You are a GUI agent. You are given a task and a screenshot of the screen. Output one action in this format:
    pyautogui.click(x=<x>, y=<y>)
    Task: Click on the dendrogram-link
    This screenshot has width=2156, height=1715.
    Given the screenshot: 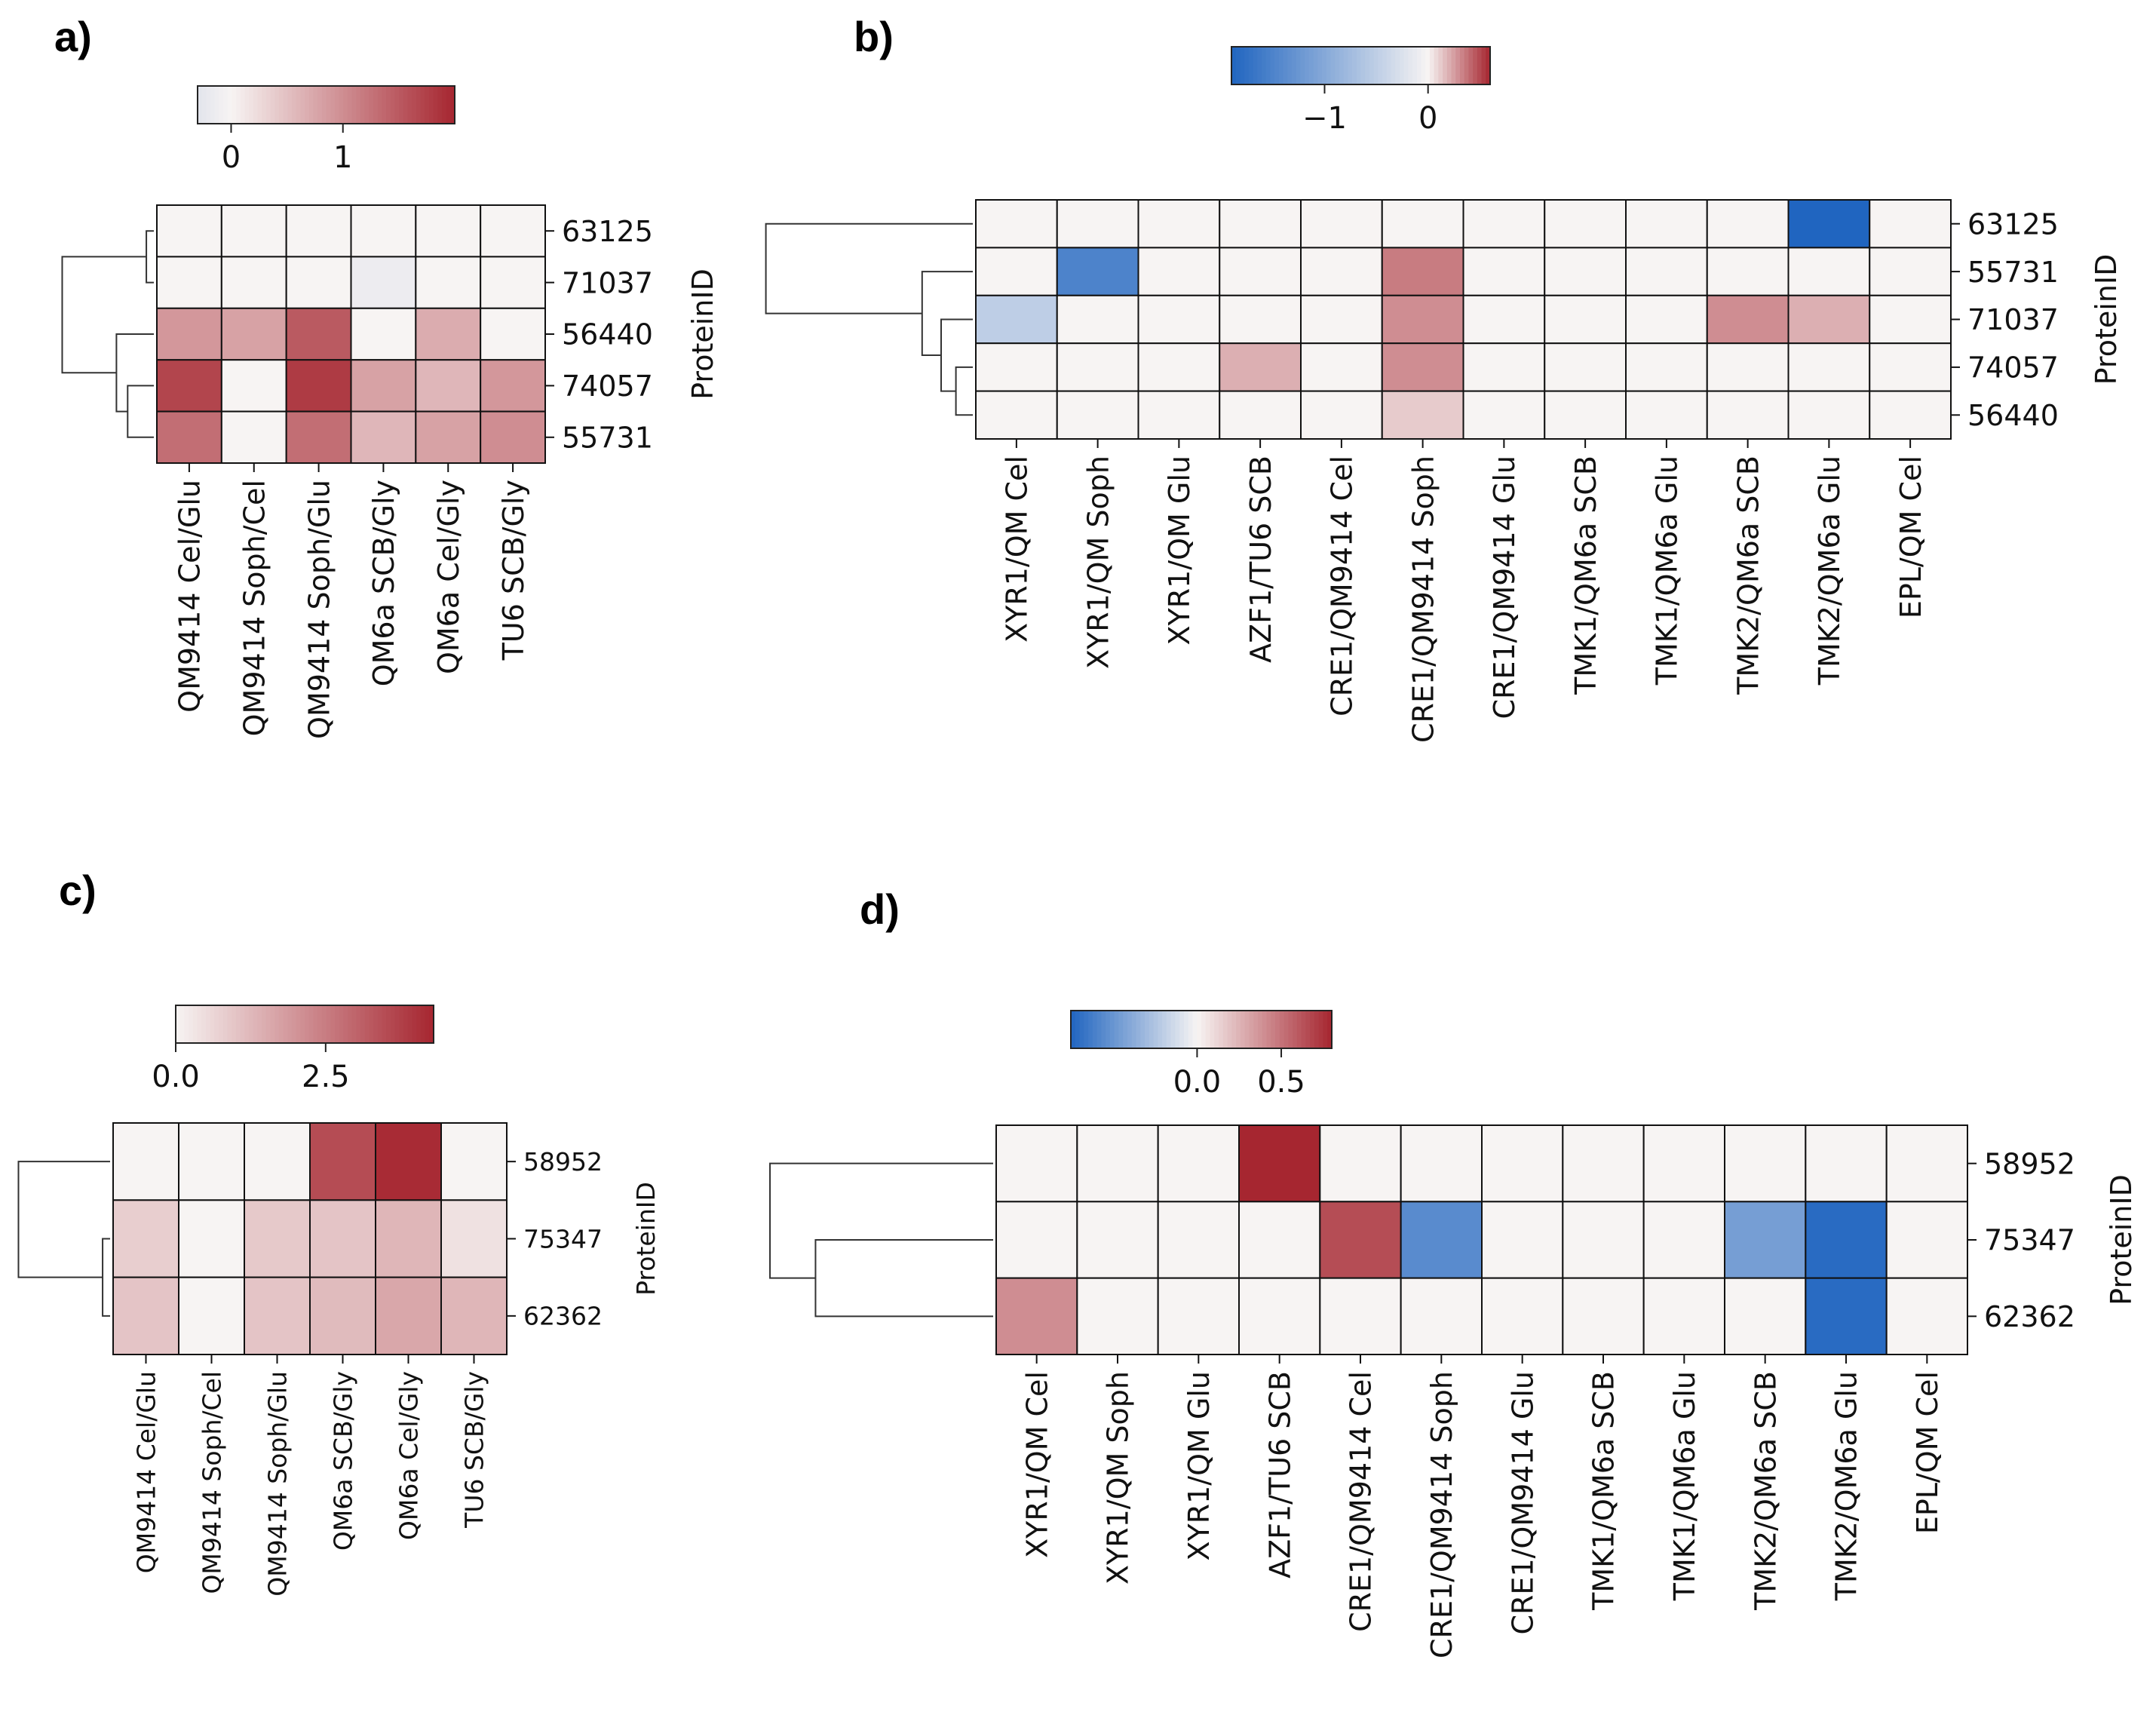 What is the action you would take?
    pyautogui.click(x=964, y=391)
    